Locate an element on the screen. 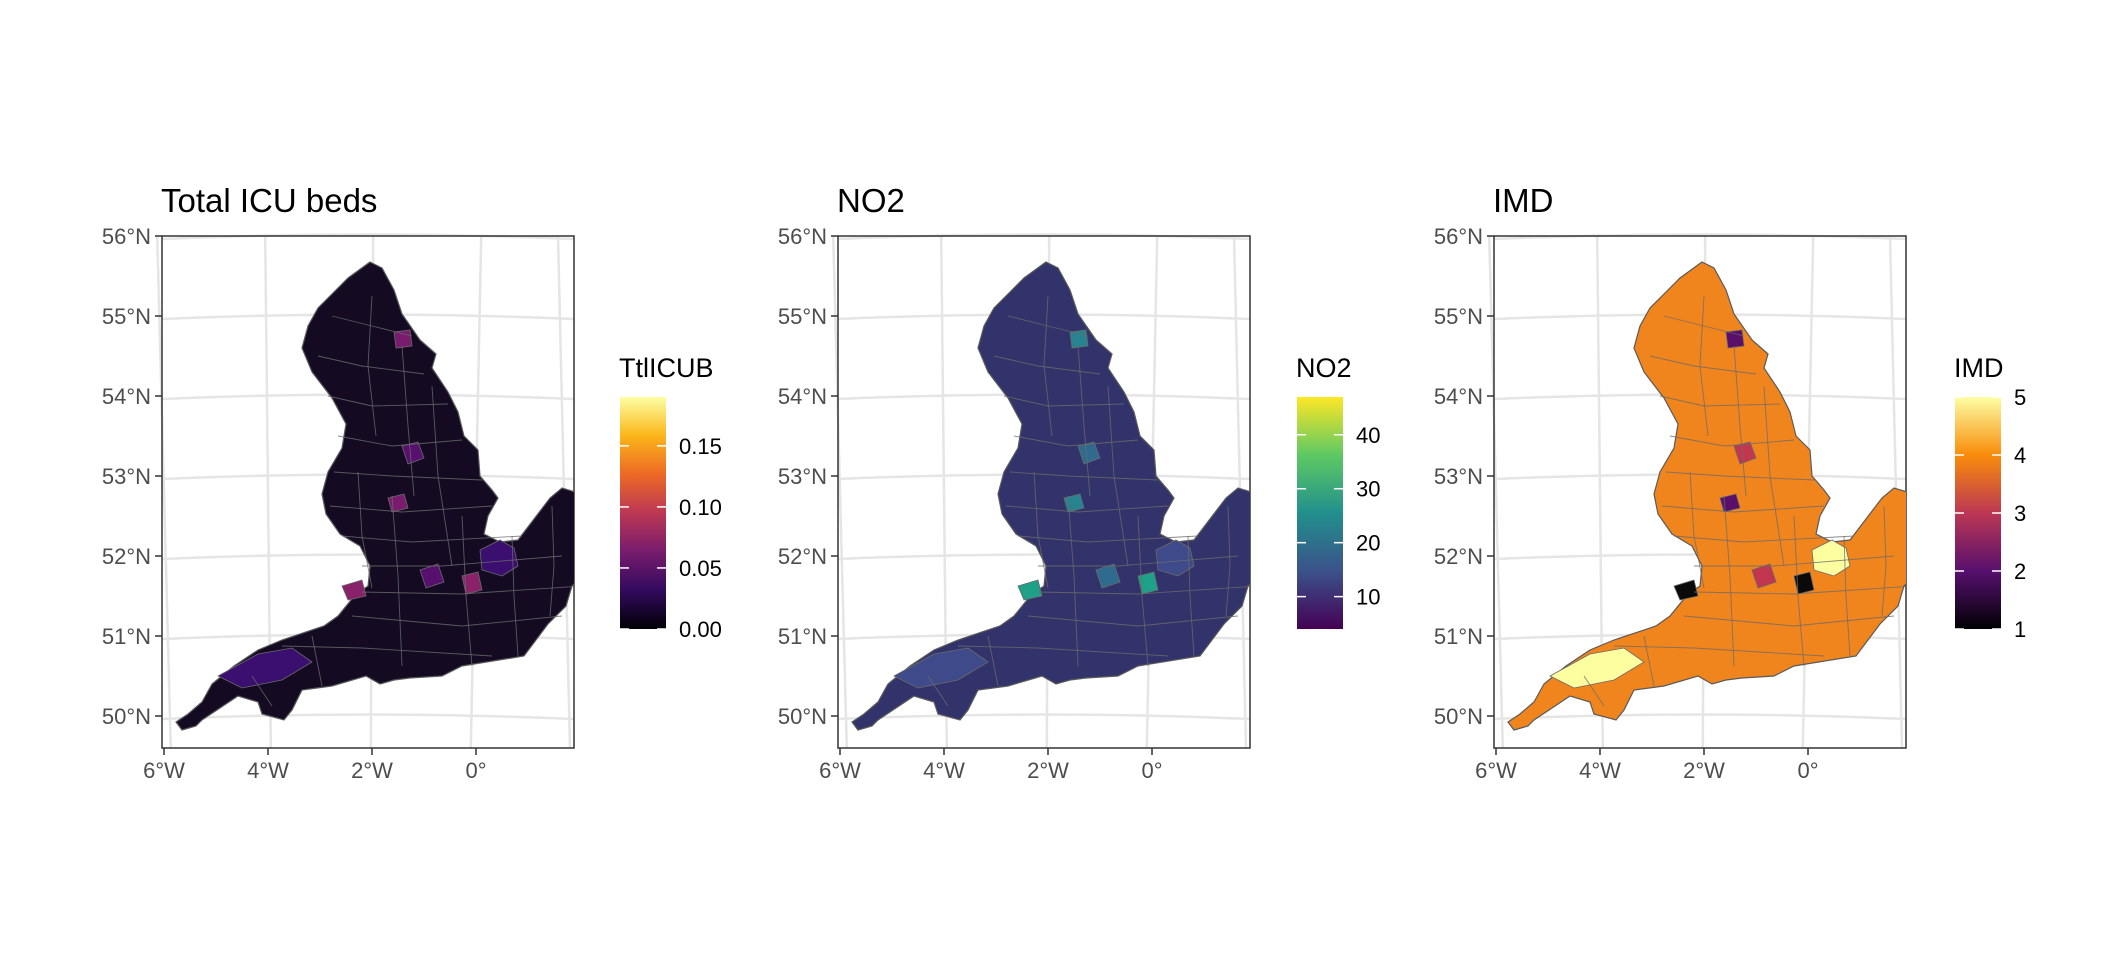 The height and width of the screenshot is (960, 2112). legend-title: TtlICUB is located at coordinates (666, 368).